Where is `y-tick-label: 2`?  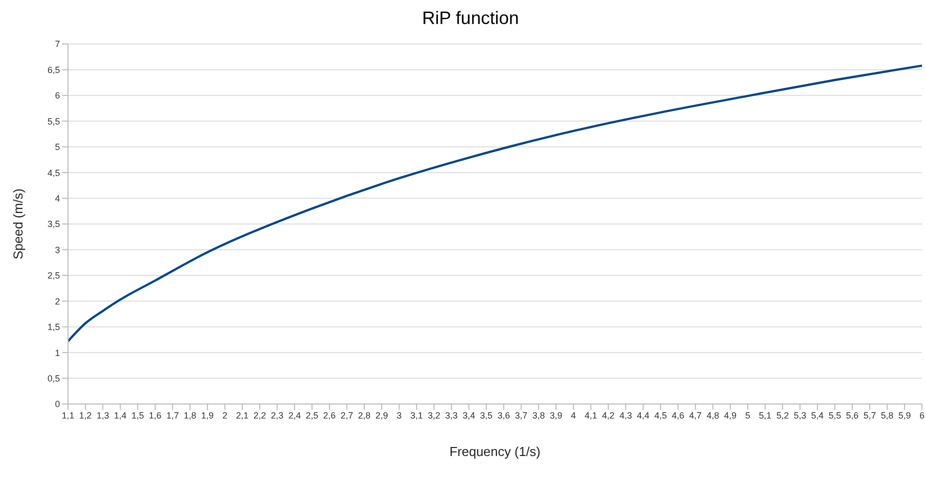
y-tick-label: 2 is located at coordinates (57, 301).